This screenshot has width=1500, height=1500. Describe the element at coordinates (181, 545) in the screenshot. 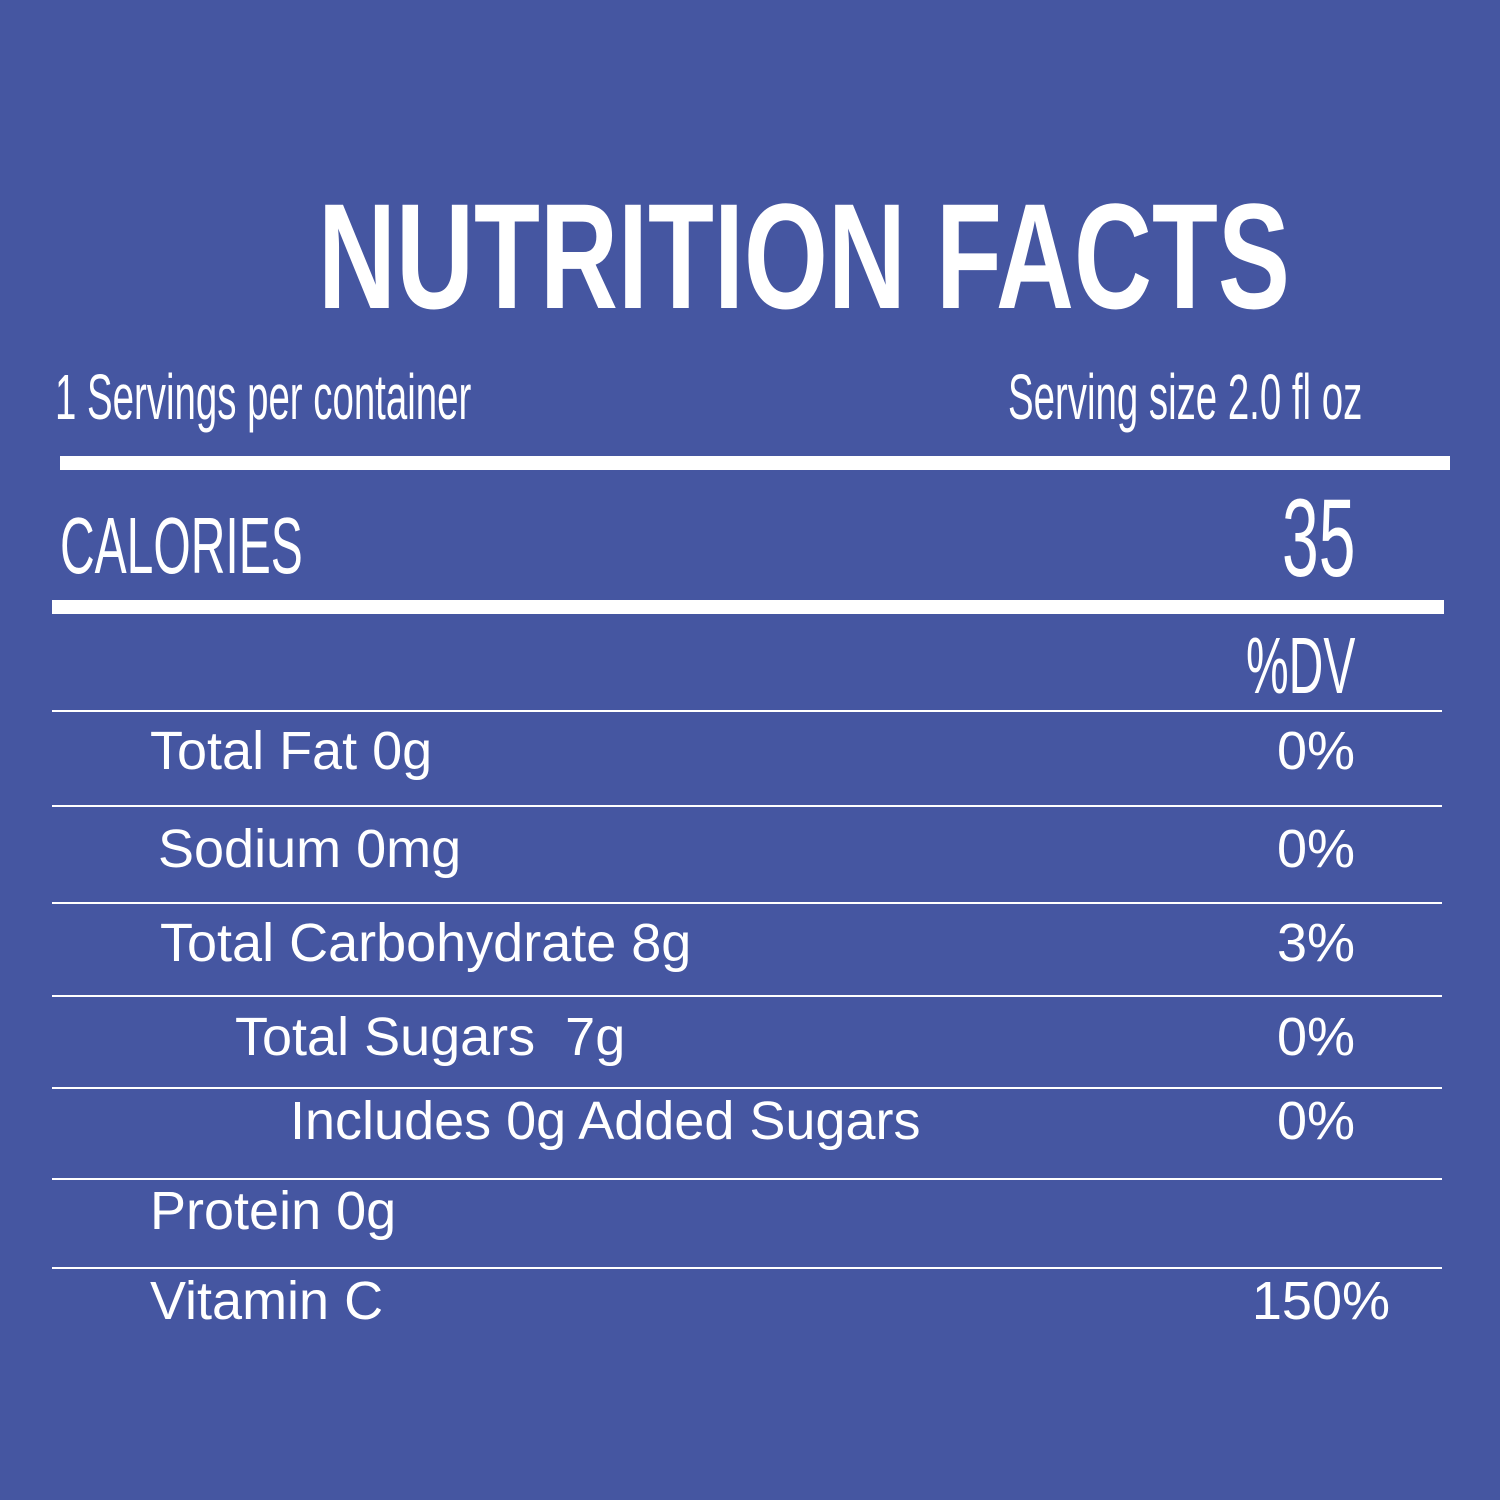

I see `calories-label: CALORIES` at that location.